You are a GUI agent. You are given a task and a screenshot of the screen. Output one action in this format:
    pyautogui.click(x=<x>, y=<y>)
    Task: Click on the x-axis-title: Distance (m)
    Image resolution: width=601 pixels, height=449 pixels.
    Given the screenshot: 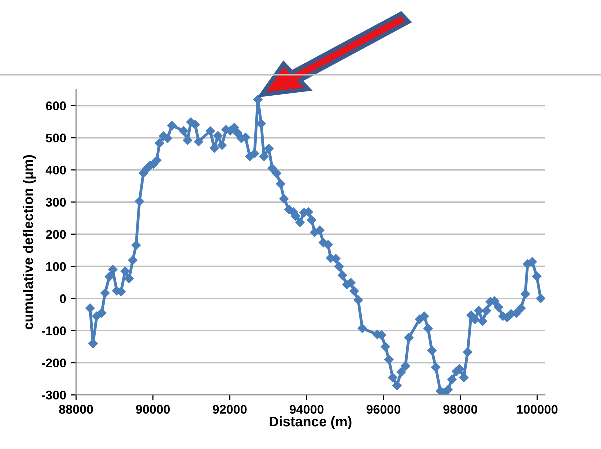 What is the action you would take?
    pyautogui.click(x=311, y=423)
    